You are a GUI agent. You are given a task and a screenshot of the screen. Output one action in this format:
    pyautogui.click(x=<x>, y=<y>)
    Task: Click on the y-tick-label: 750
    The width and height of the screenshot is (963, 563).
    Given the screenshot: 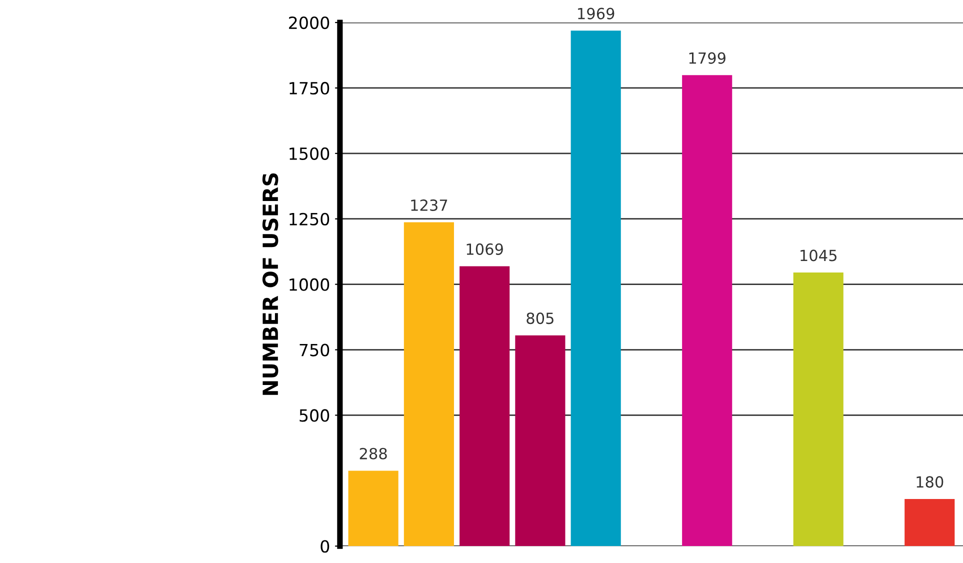 What is the action you would take?
    pyautogui.click(x=315, y=350)
    